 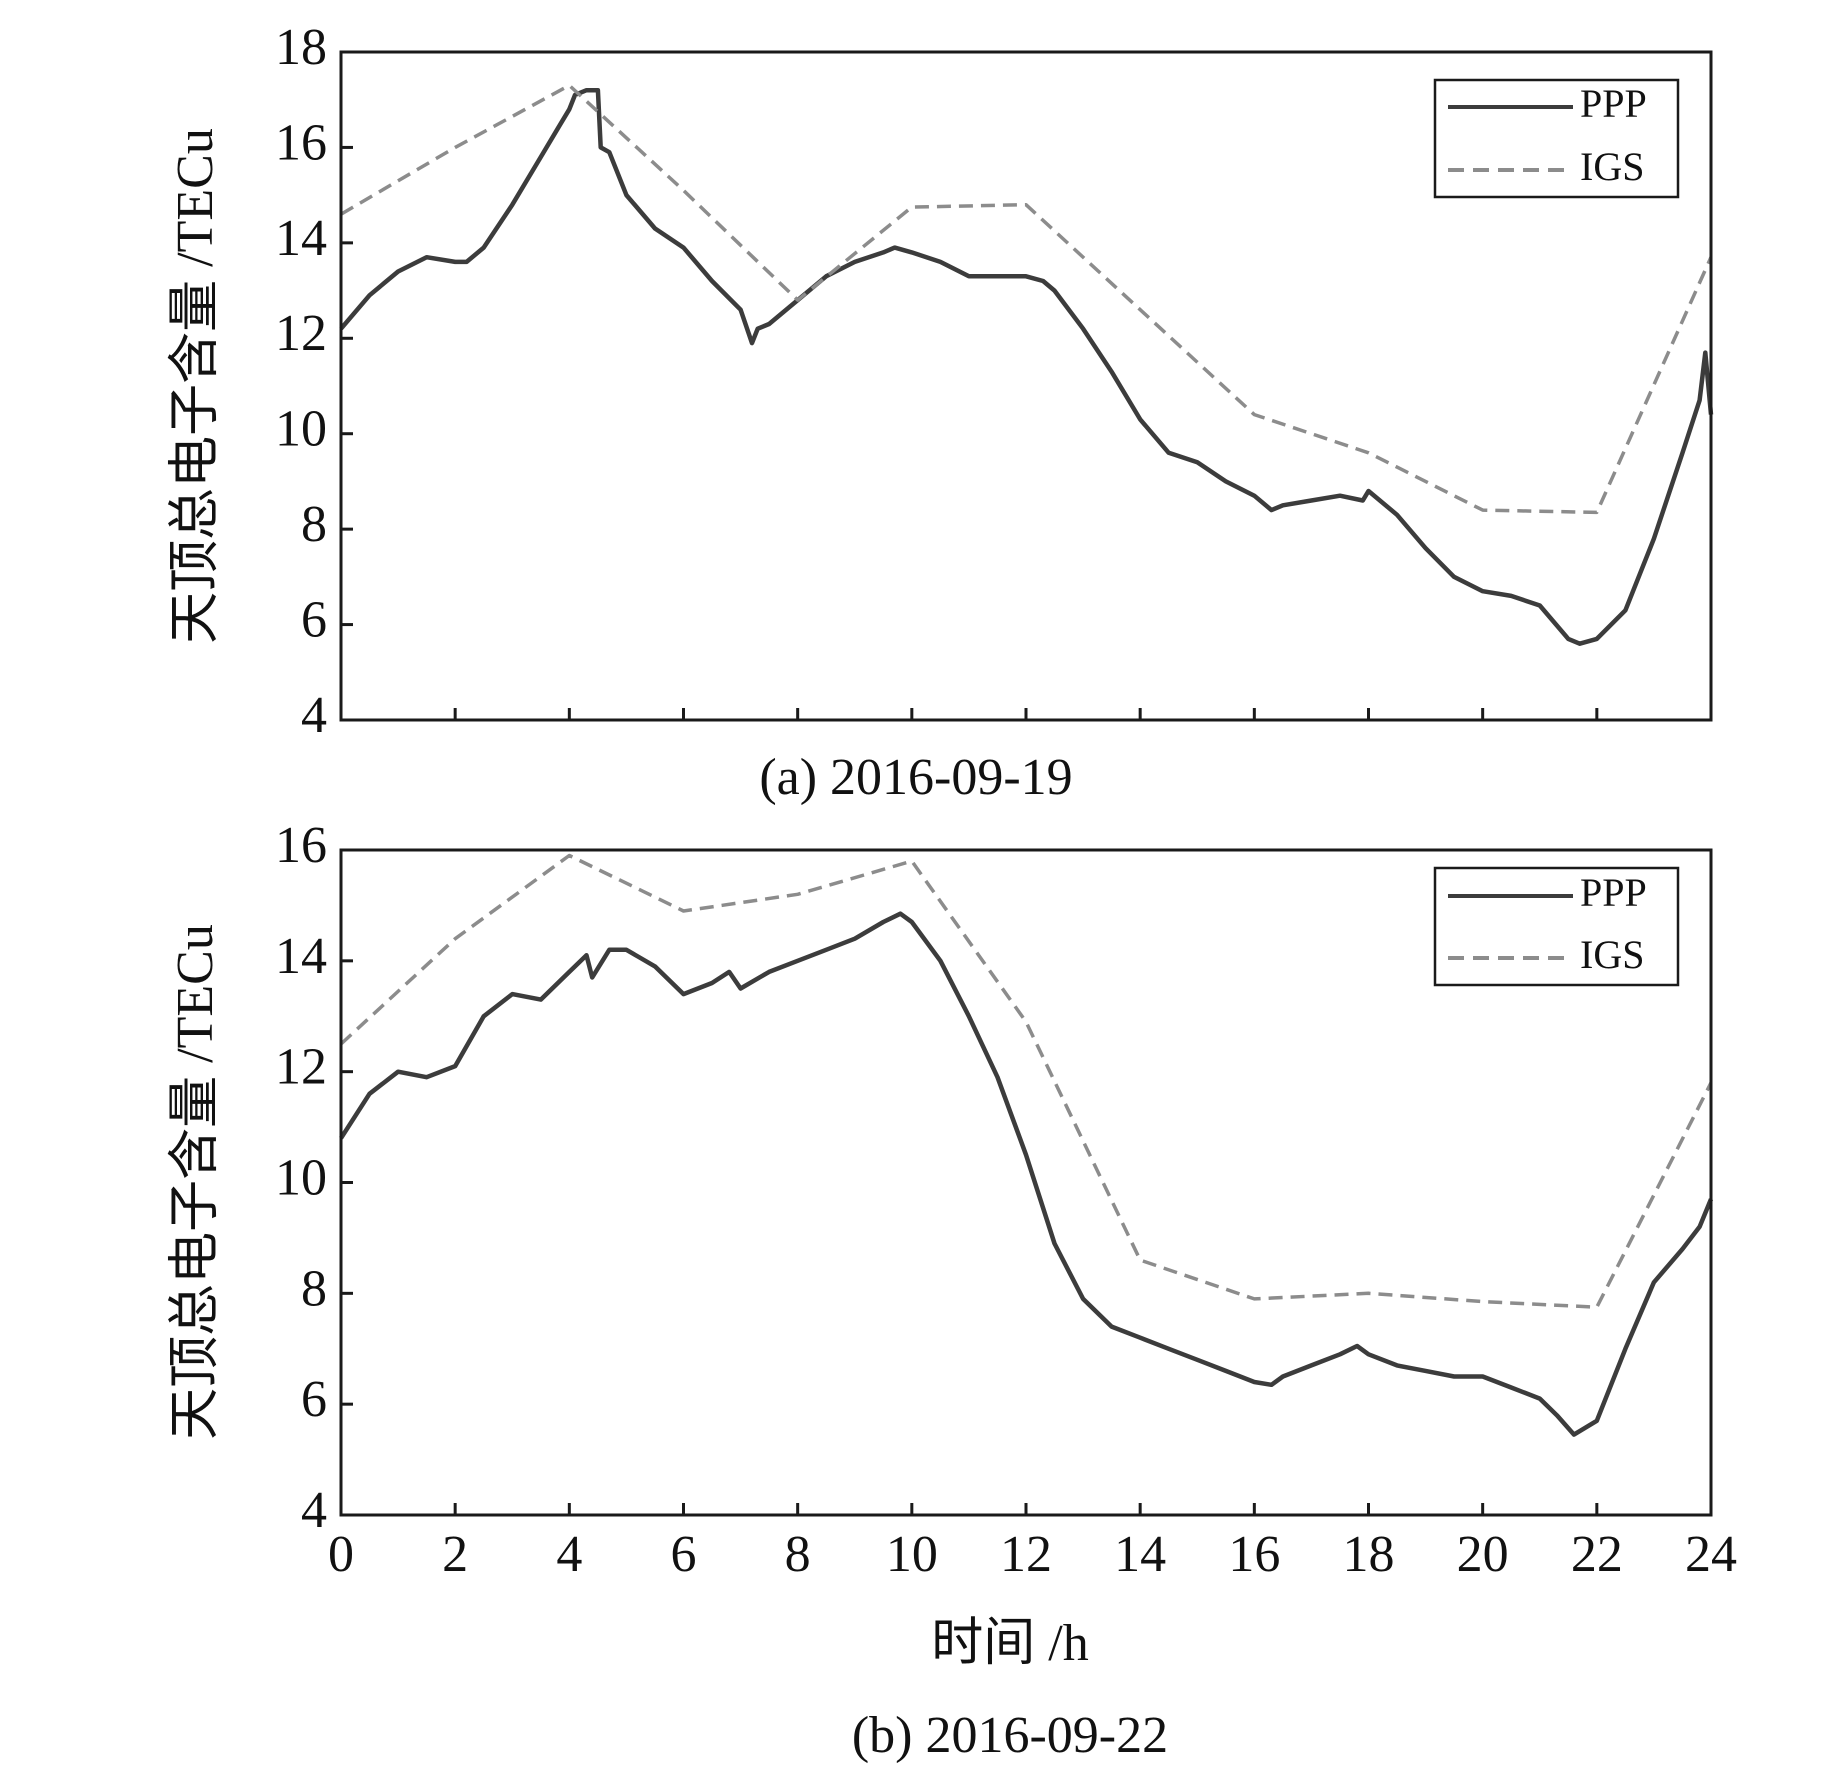 I want to click on panel-b-y-axis-title: 天顶总电子含量 /TECu, so click(x=195, y=1182).